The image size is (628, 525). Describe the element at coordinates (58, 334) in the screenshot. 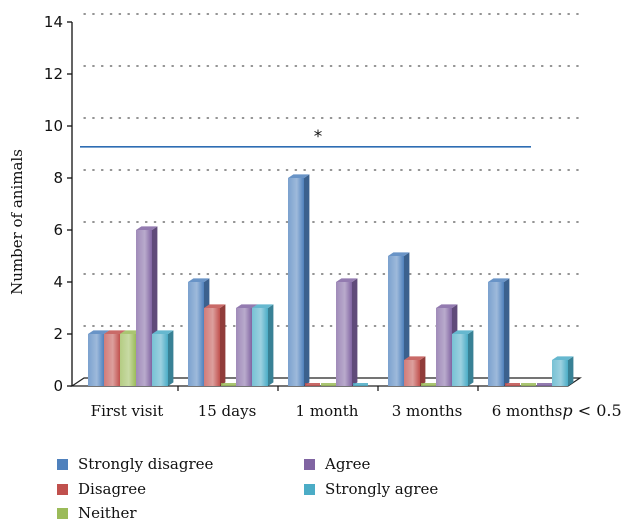

I see `y-tick-label: 2` at that location.